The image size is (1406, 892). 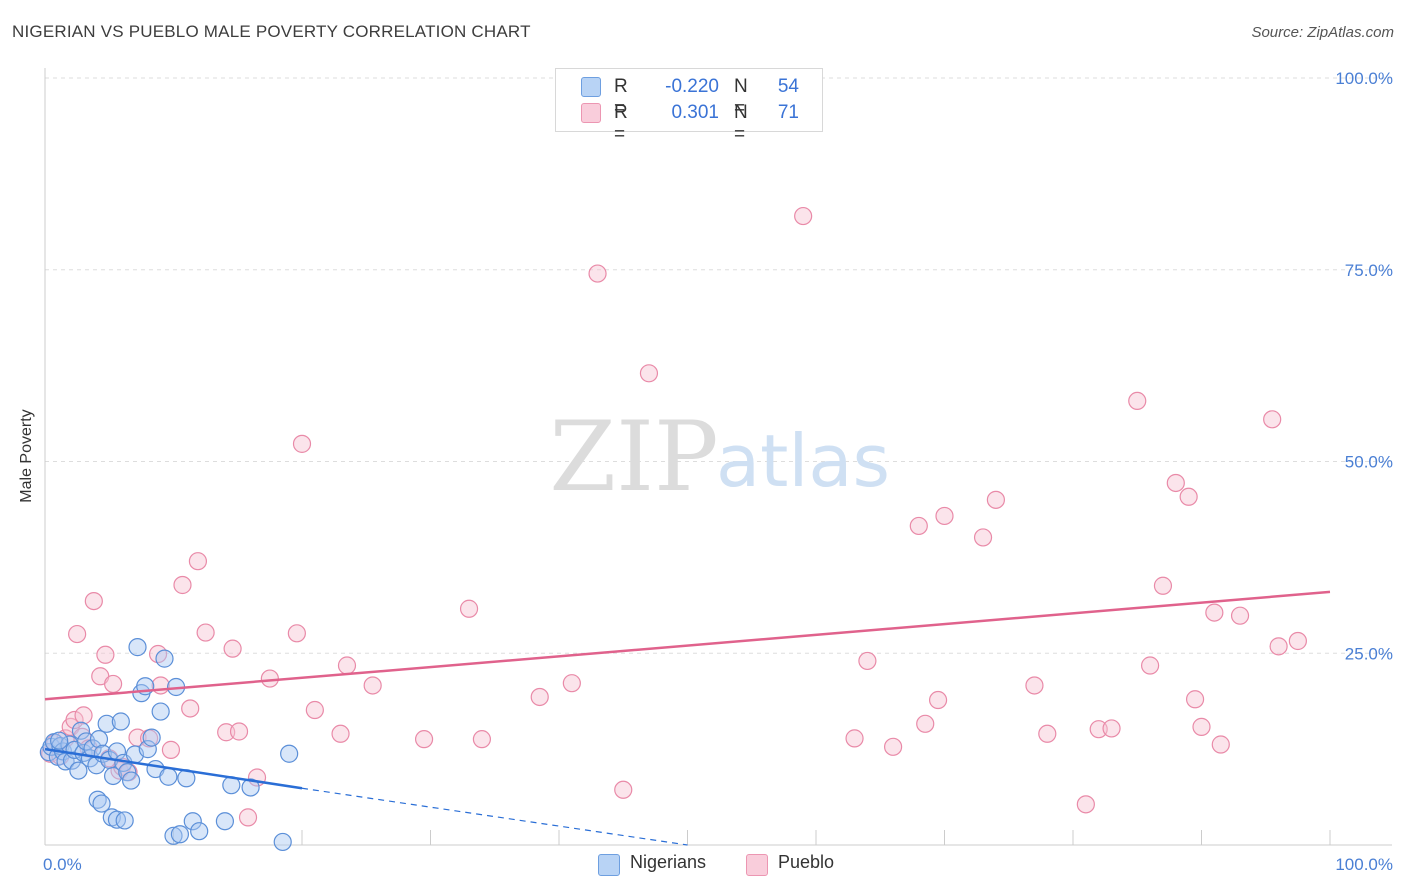 I want to click on watermark: ZIP atlas, so click(x=719, y=457).